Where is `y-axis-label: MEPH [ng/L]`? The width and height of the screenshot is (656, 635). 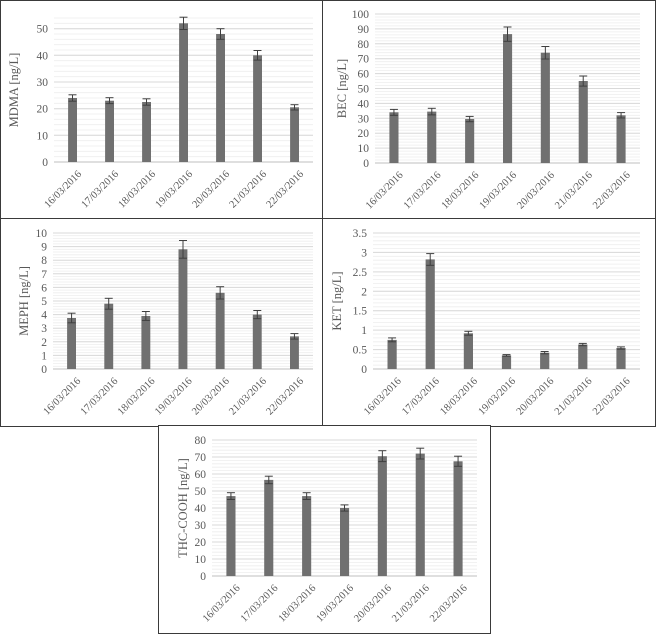 y-axis-label: MEPH [ng/L] is located at coordinates (24, 301).